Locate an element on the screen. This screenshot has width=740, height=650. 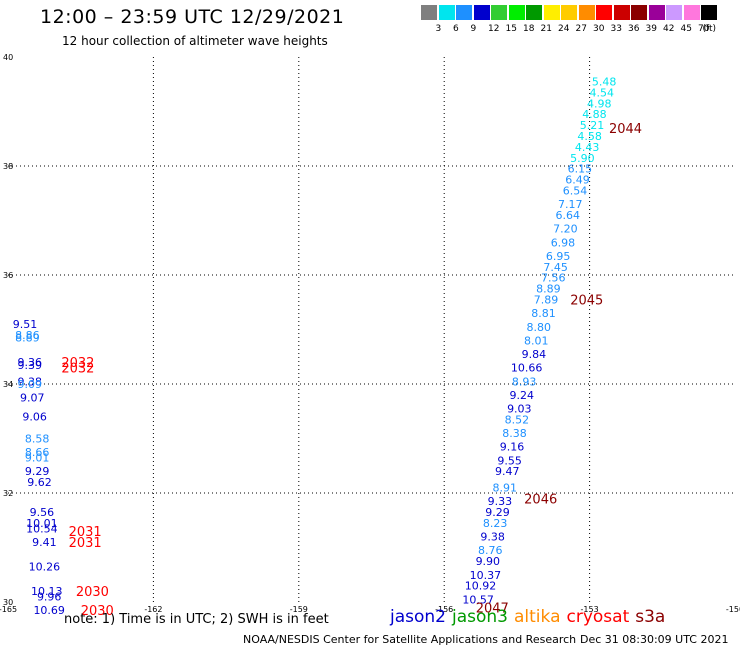
wave-height-label: 7.45 is located at coordinates (555, 267).